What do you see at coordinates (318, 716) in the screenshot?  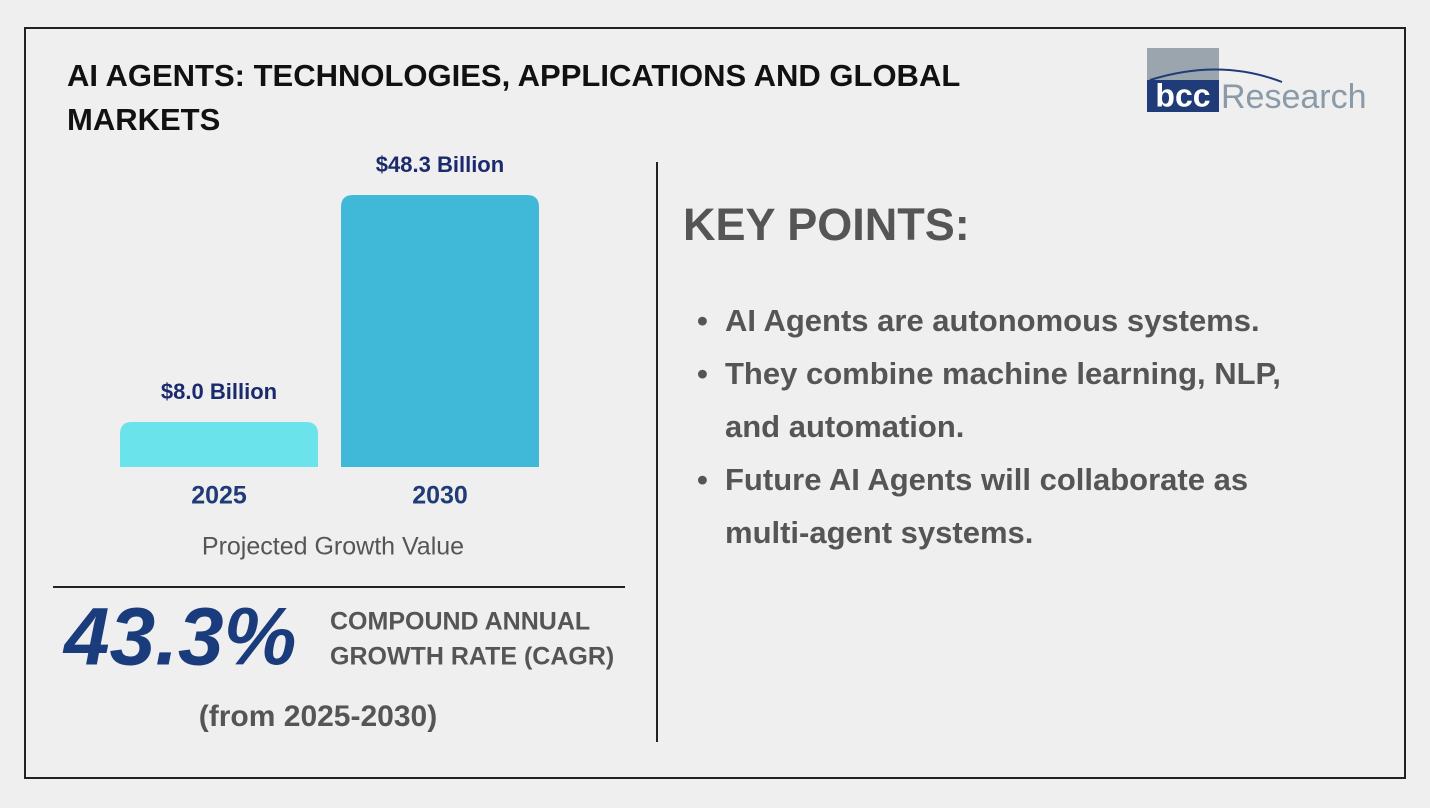 I see `cagr-period: (from 2025-2030)` at bounding box center [318, 716].